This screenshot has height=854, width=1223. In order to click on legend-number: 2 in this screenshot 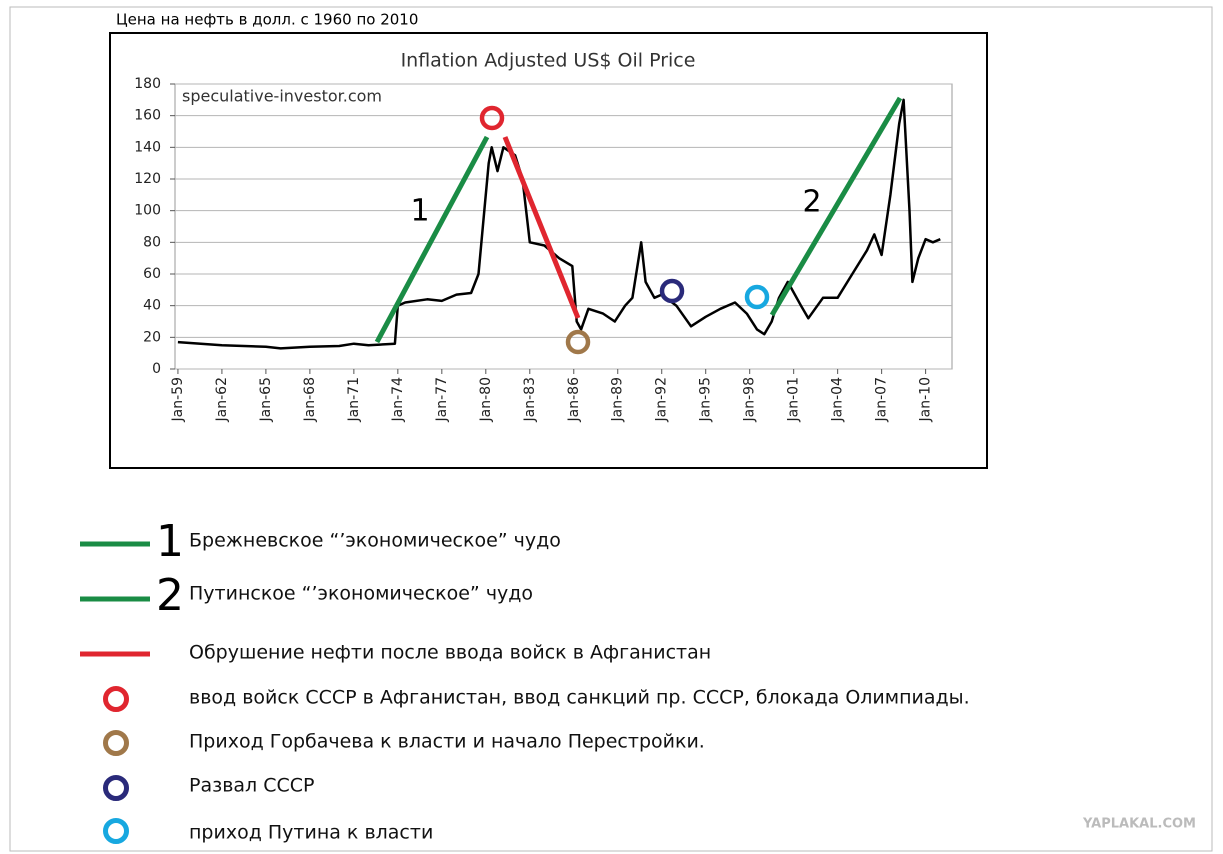, I will do `click(170, 595)`.